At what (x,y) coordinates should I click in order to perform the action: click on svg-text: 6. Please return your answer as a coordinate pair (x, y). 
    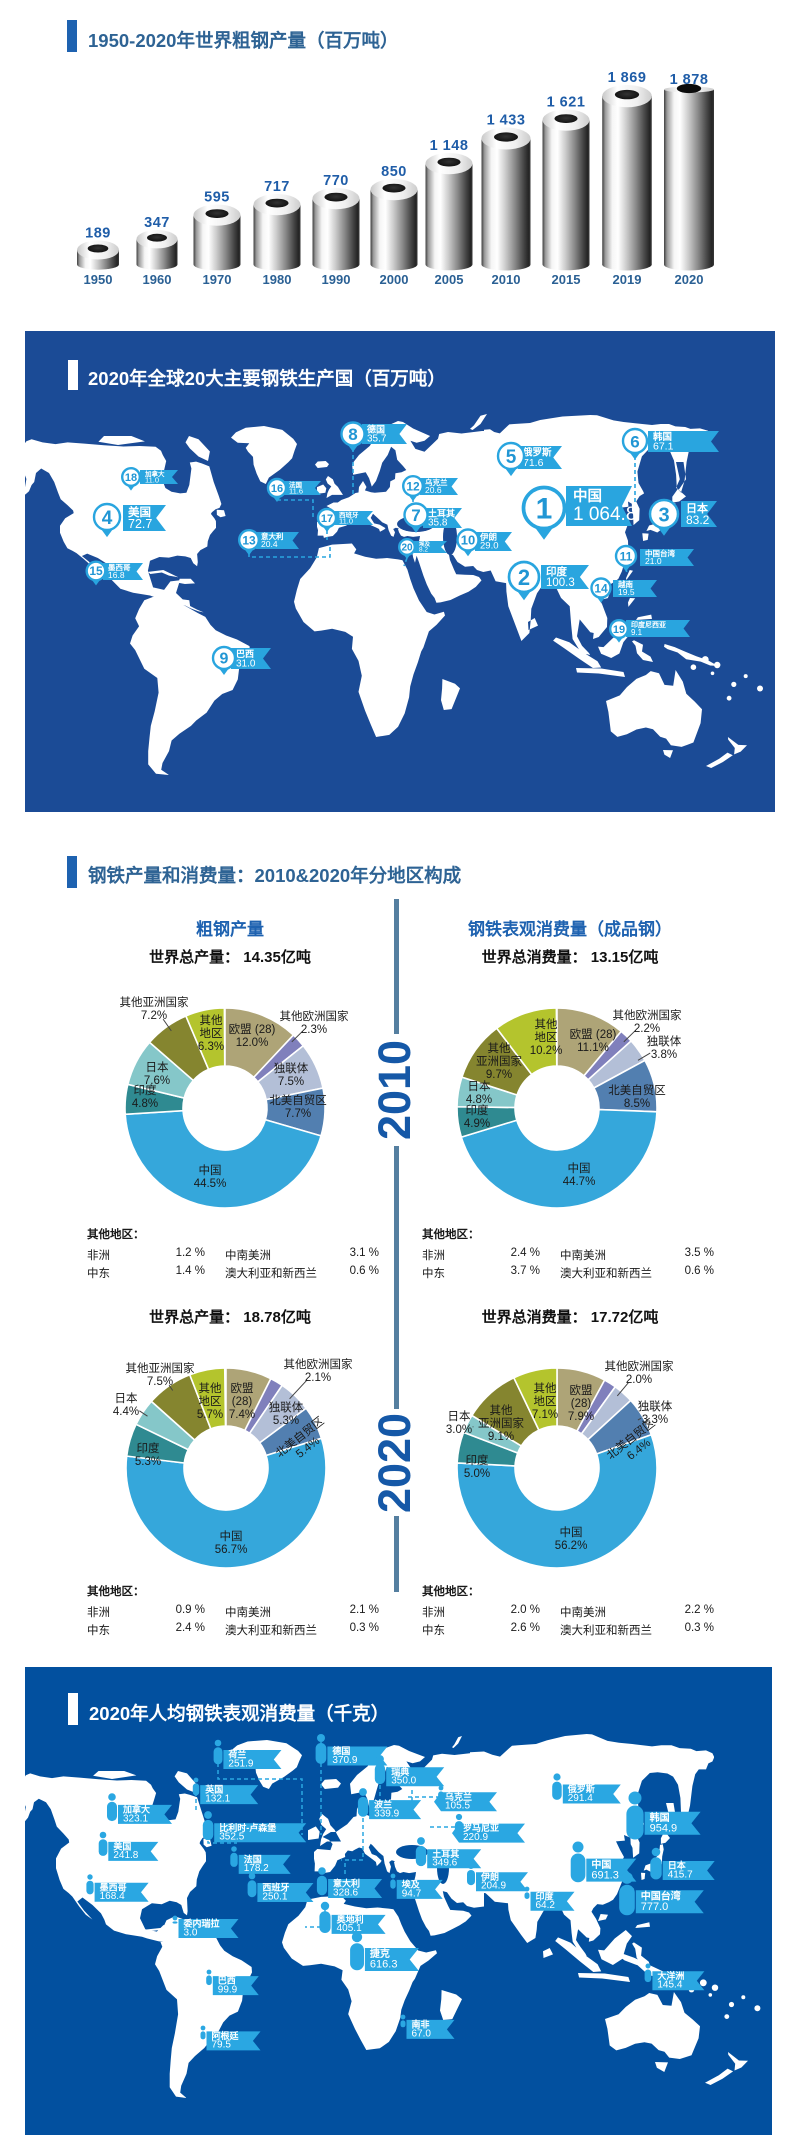
    Looking at the image, I should click on (634, 441).